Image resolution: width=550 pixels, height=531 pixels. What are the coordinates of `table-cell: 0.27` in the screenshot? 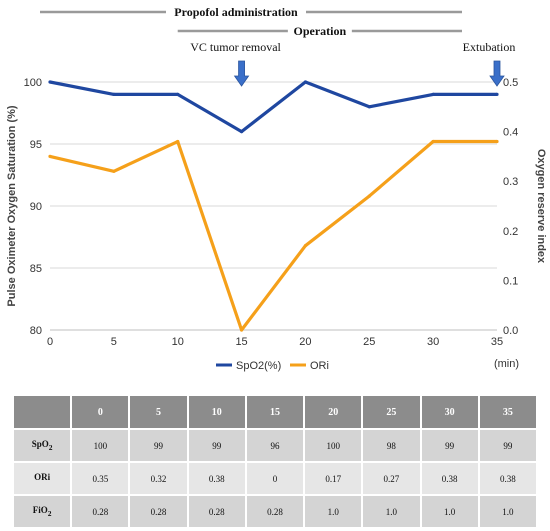 It's located at (391, 478).